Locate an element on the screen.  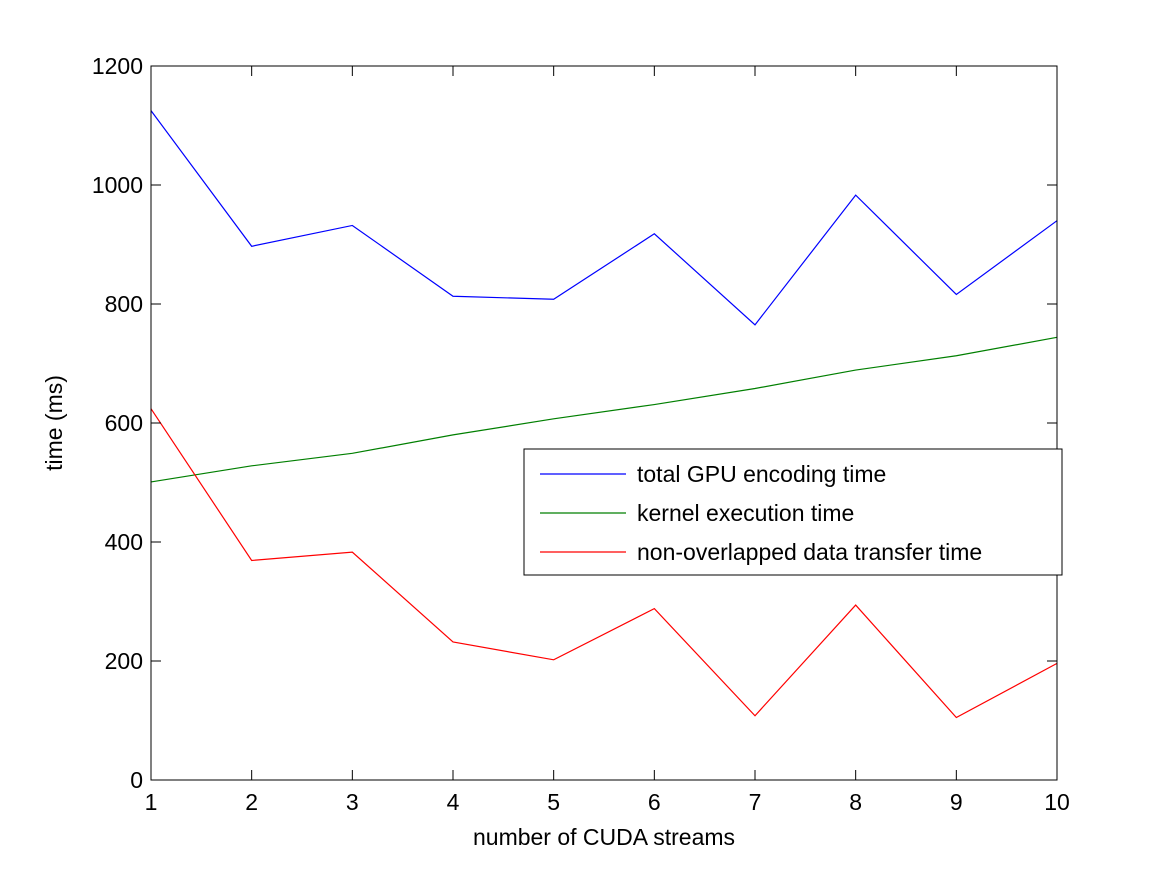
y-tick-label: 200 is located at coordinates (124, 661).